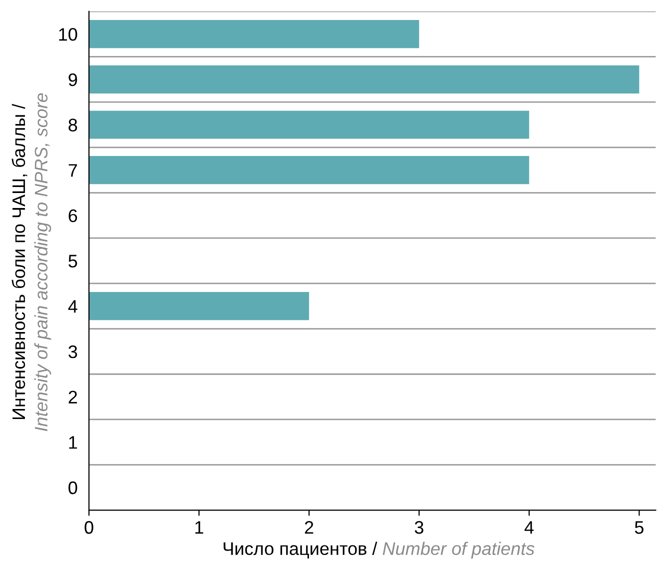 The width and height of the screenshot is (659, 570). I want to click on y-tick-label: 10, so click(68, 34).